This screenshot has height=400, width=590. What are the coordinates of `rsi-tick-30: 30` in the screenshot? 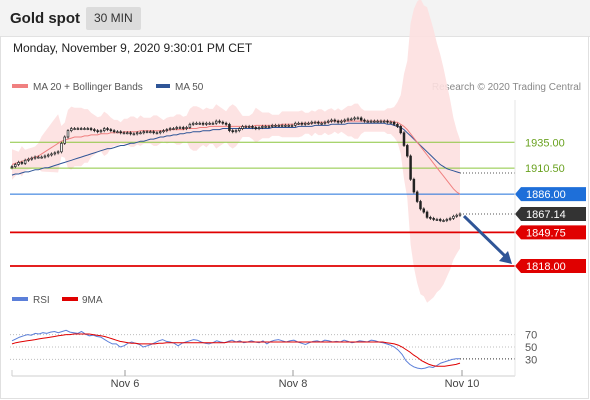 It's located at (531, 360).